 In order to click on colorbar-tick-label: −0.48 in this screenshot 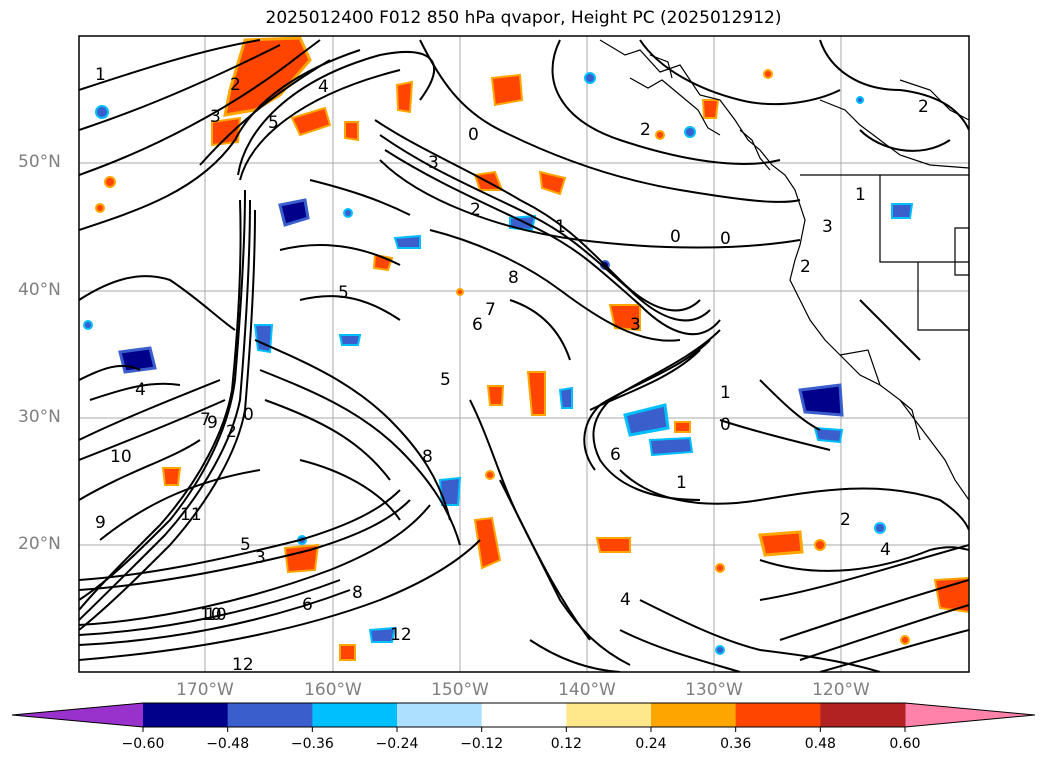, I will do `click(228, 744)`.